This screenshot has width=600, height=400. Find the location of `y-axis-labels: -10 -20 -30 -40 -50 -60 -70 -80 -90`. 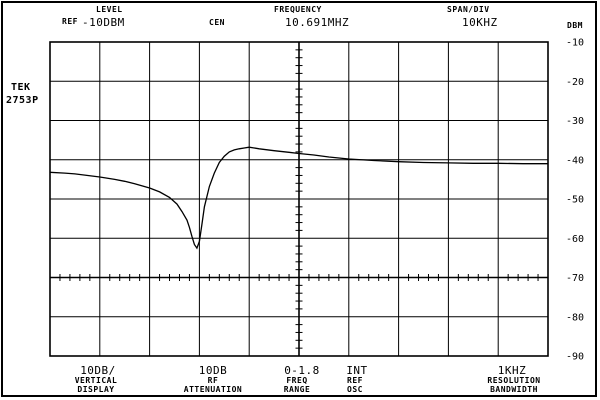

y-axis-labels: -10 -20 -30 -40 -50 -60 -70 -80 -90 is located at coordinates (575, 200).